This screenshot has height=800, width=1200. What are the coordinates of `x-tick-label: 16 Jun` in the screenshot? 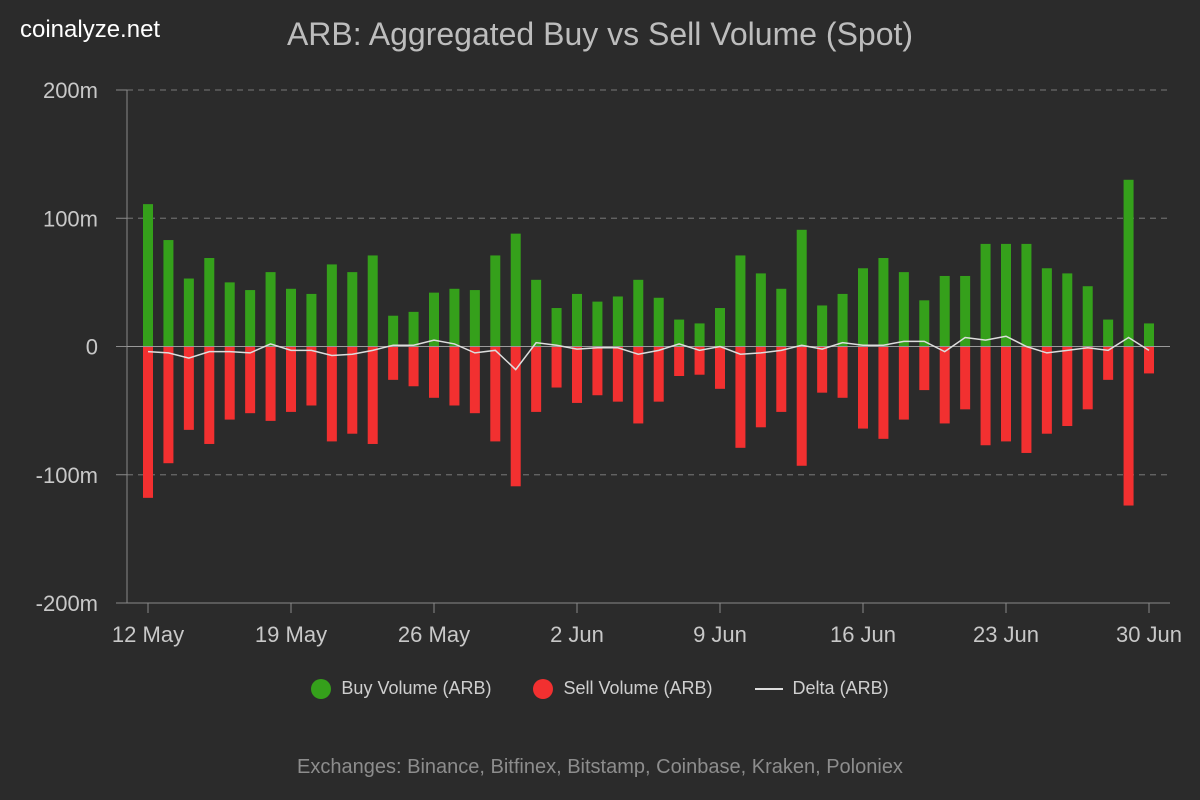 It's located at (863, 634).